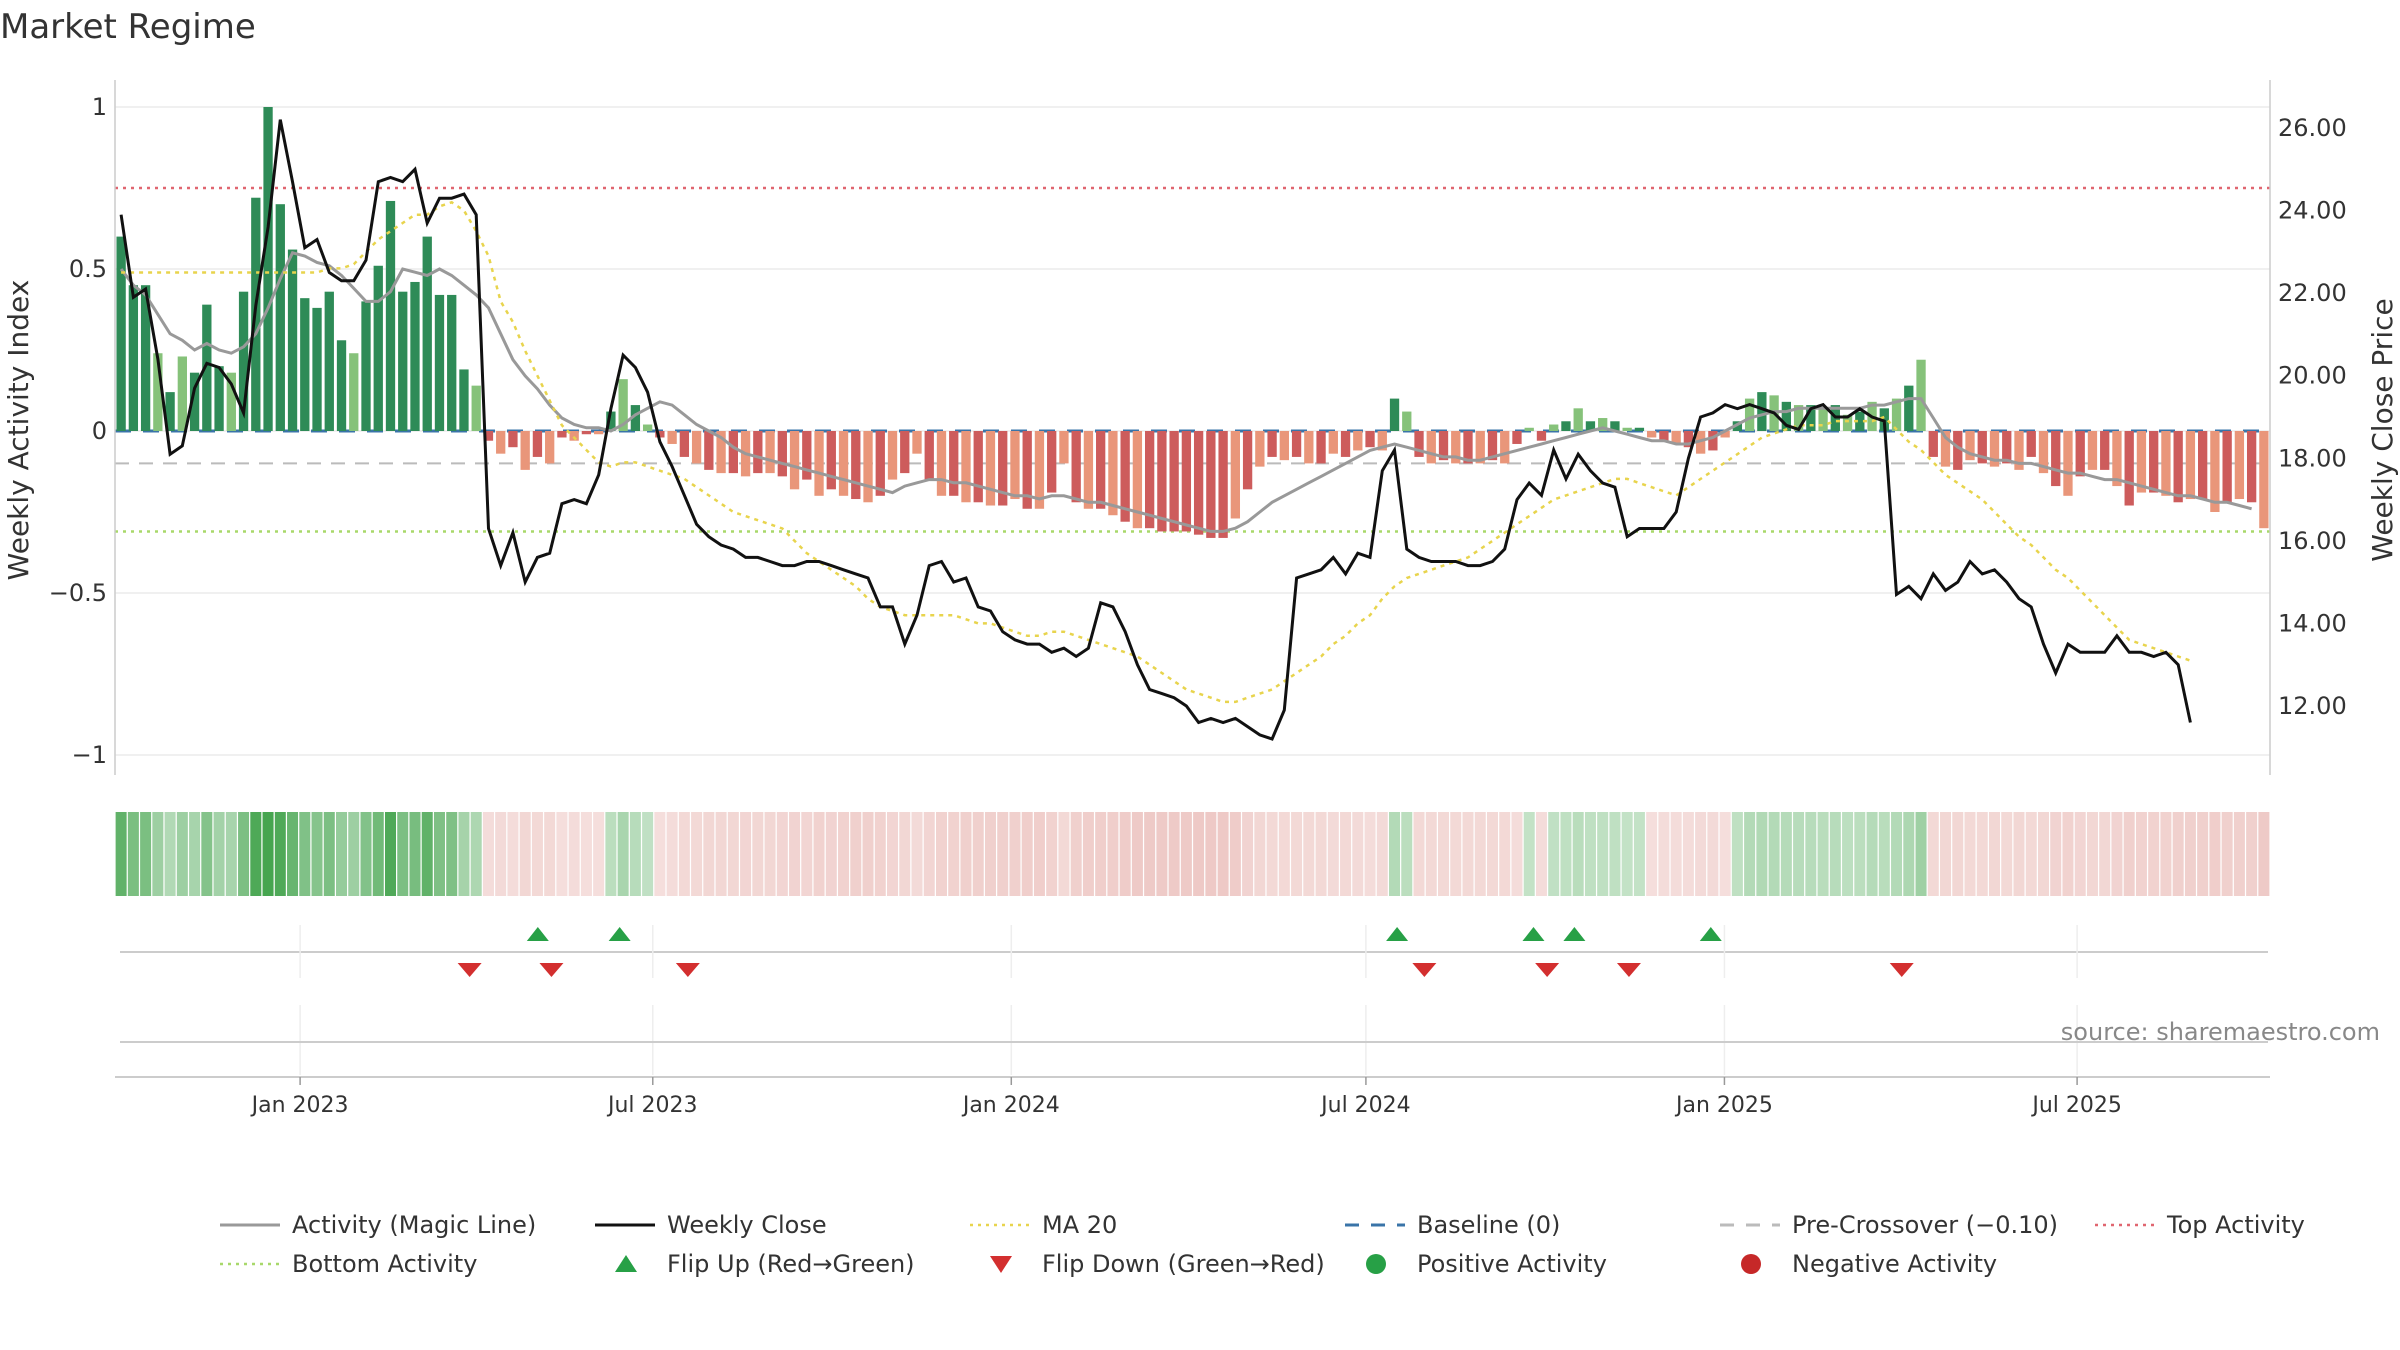  I want to click on legend-label: Flip Up (Red→Green), so click(791, 1264).